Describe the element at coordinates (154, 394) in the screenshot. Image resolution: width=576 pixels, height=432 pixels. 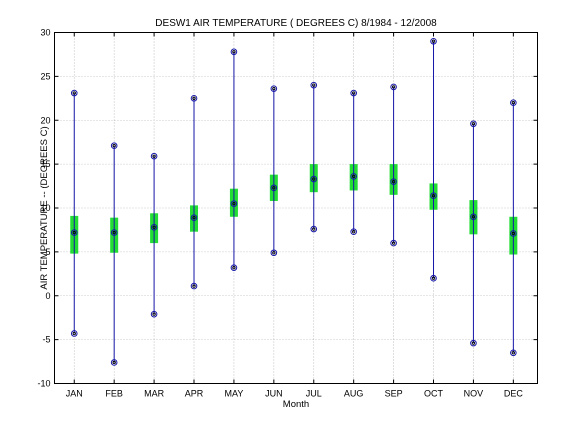
I see `x-tick-label-mar: MAR` at that location.